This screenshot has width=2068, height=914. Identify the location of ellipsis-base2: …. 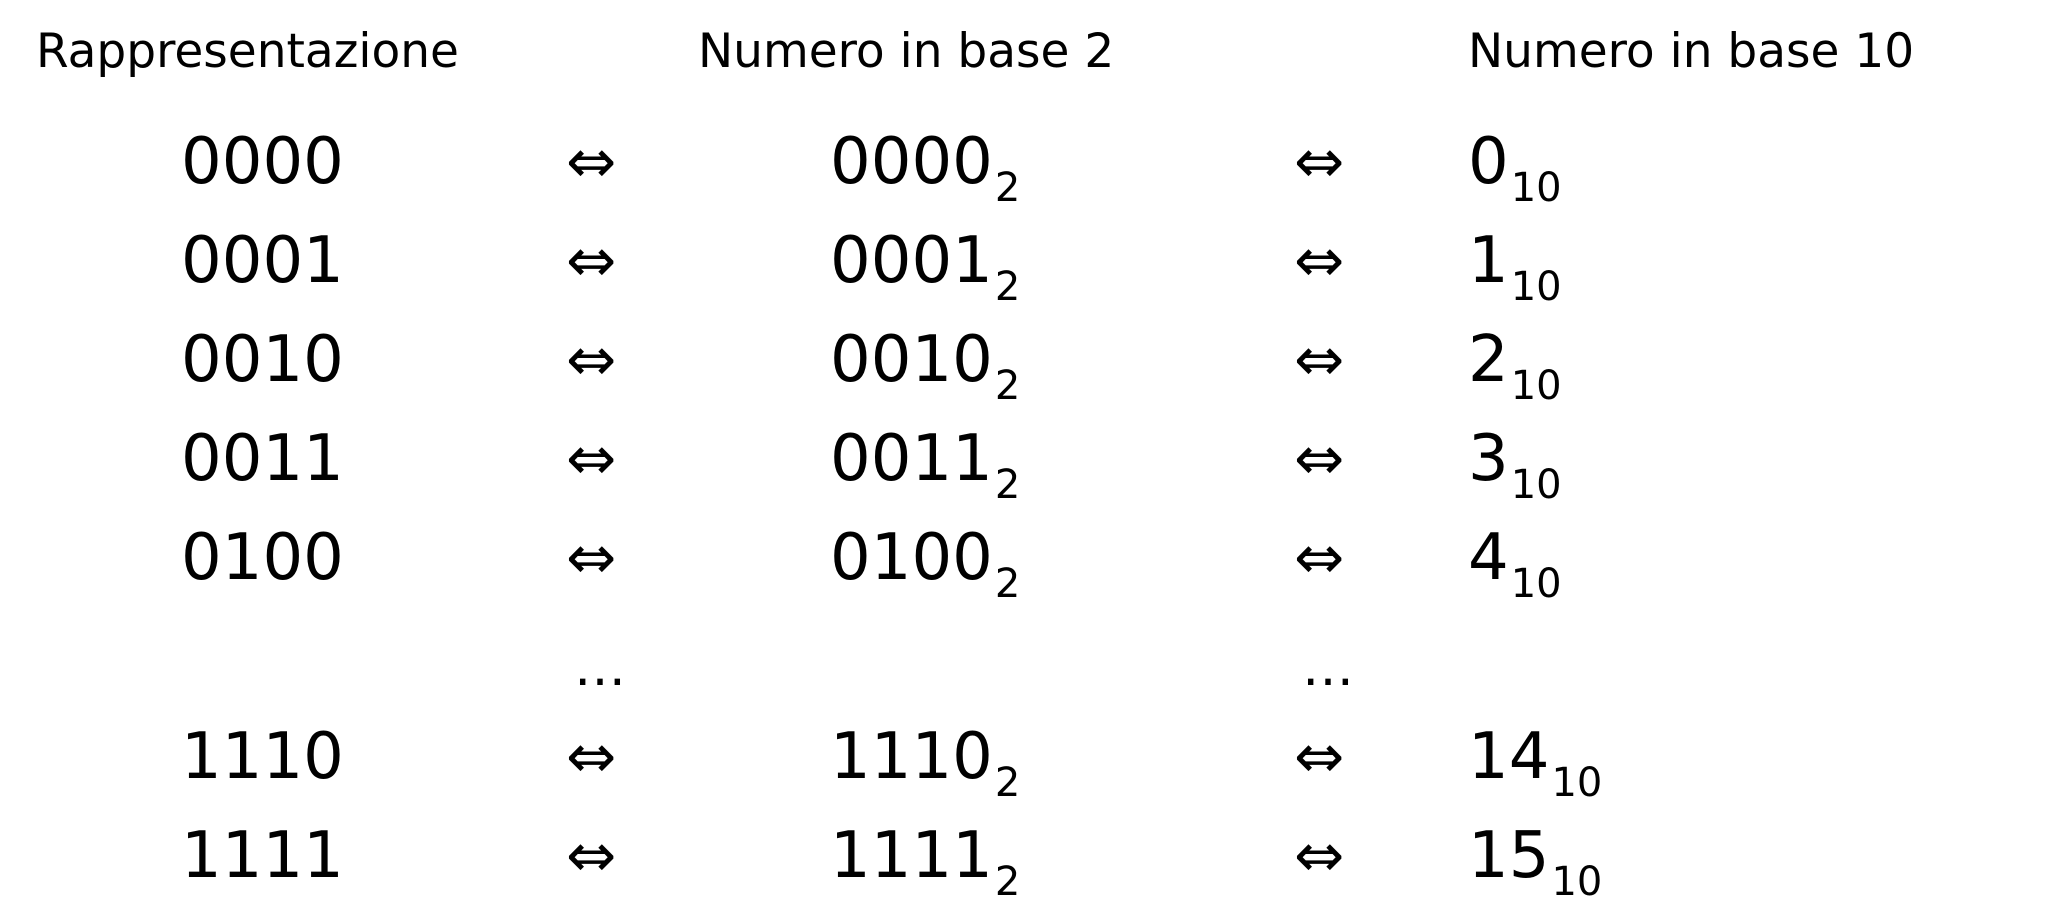
(600, 668).